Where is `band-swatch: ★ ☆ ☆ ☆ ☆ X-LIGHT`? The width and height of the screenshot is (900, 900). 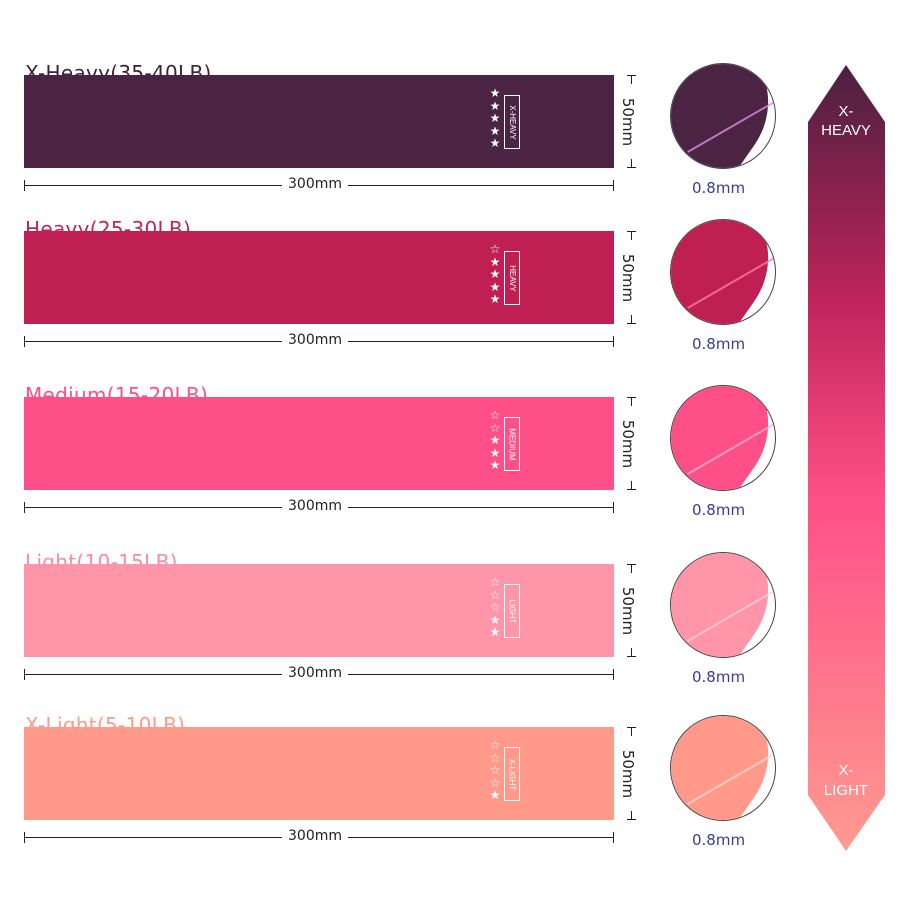
band-swatch: ★ ☆ ☆ ☆ ☆ X-LIGHT is located at coordinates (319, 773).